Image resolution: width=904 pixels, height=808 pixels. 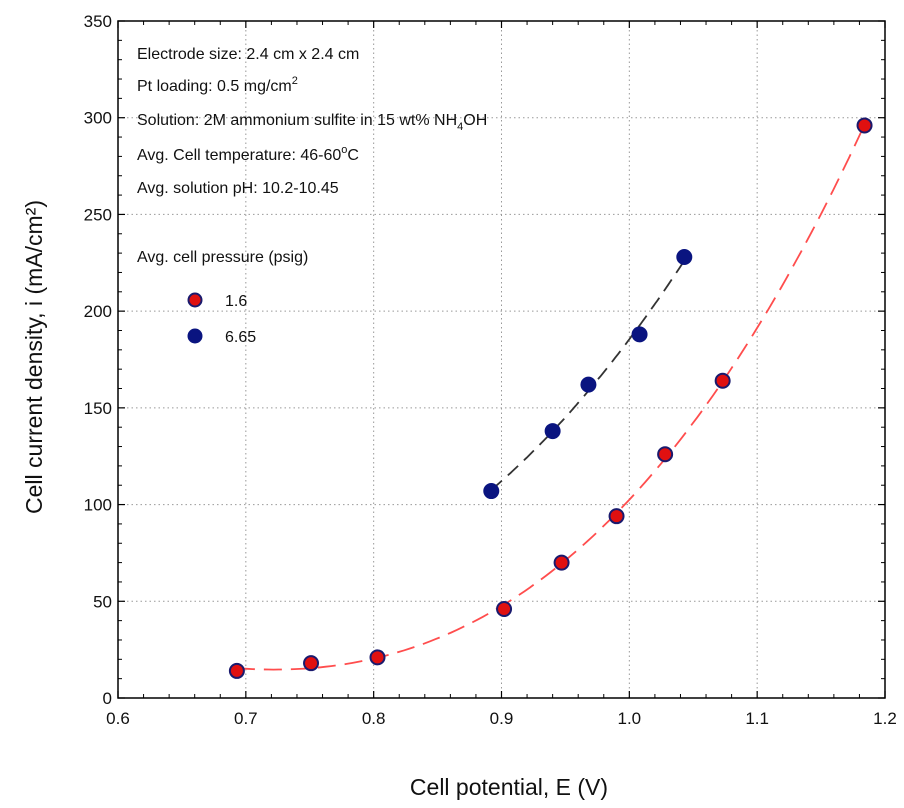 What do you see at coordinates (98, 118) in the screenshot?
I see `y-tick-label: 300` at bounding box center [98, 118].